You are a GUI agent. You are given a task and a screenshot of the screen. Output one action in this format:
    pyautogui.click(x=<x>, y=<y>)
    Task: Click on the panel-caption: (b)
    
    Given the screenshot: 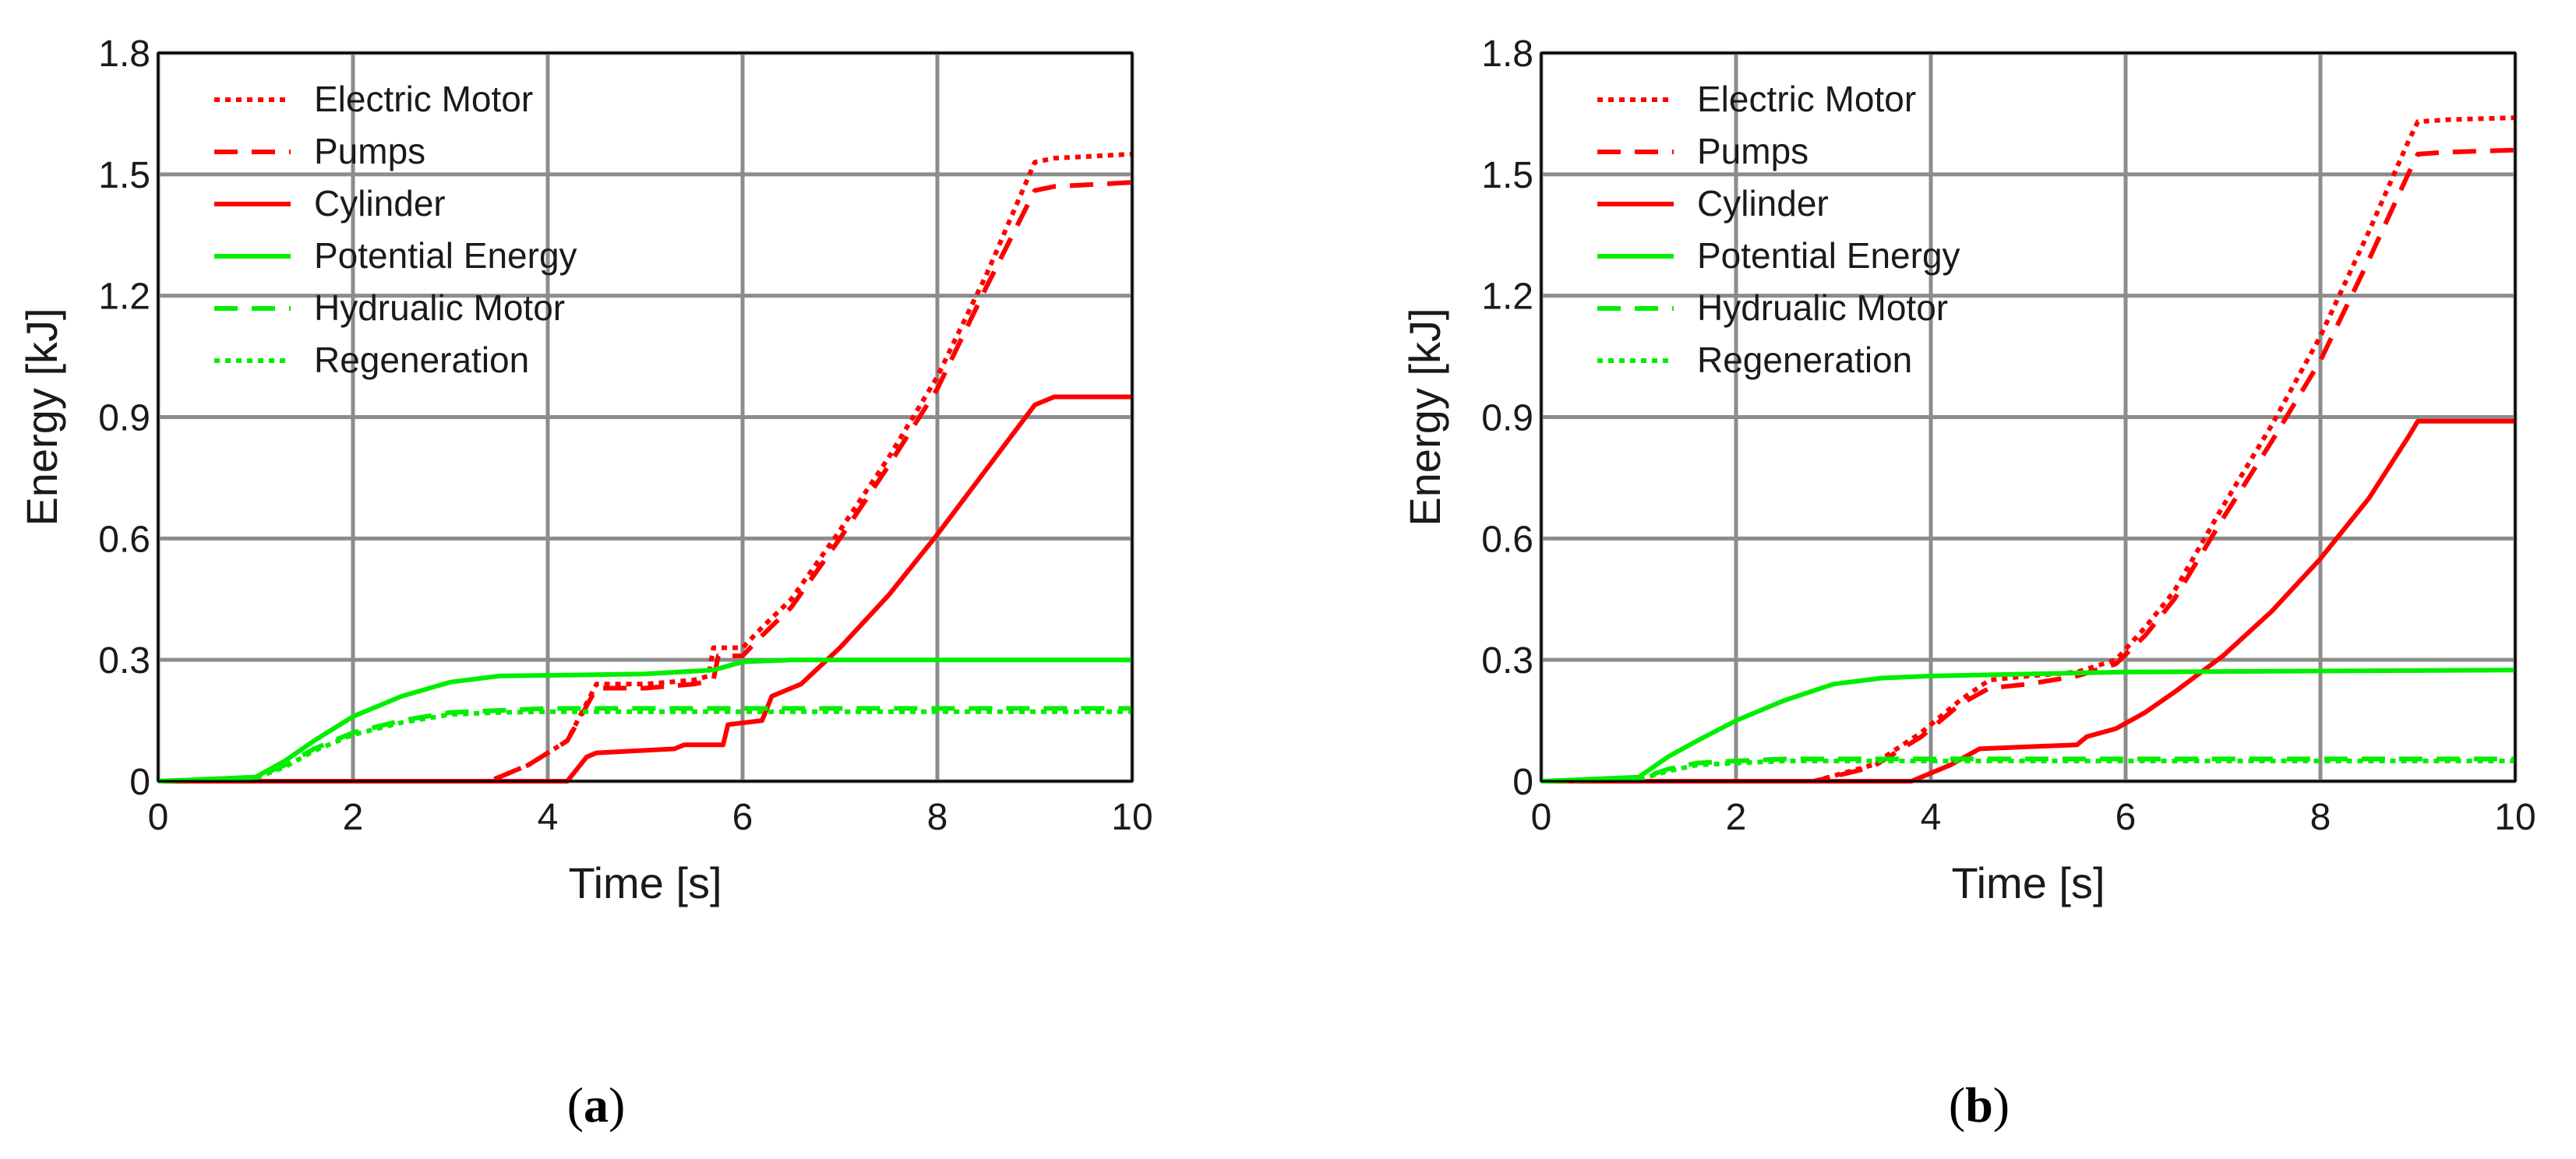 What is the action you would take?
    pyautogui.click(x=1979, y=1105)
    